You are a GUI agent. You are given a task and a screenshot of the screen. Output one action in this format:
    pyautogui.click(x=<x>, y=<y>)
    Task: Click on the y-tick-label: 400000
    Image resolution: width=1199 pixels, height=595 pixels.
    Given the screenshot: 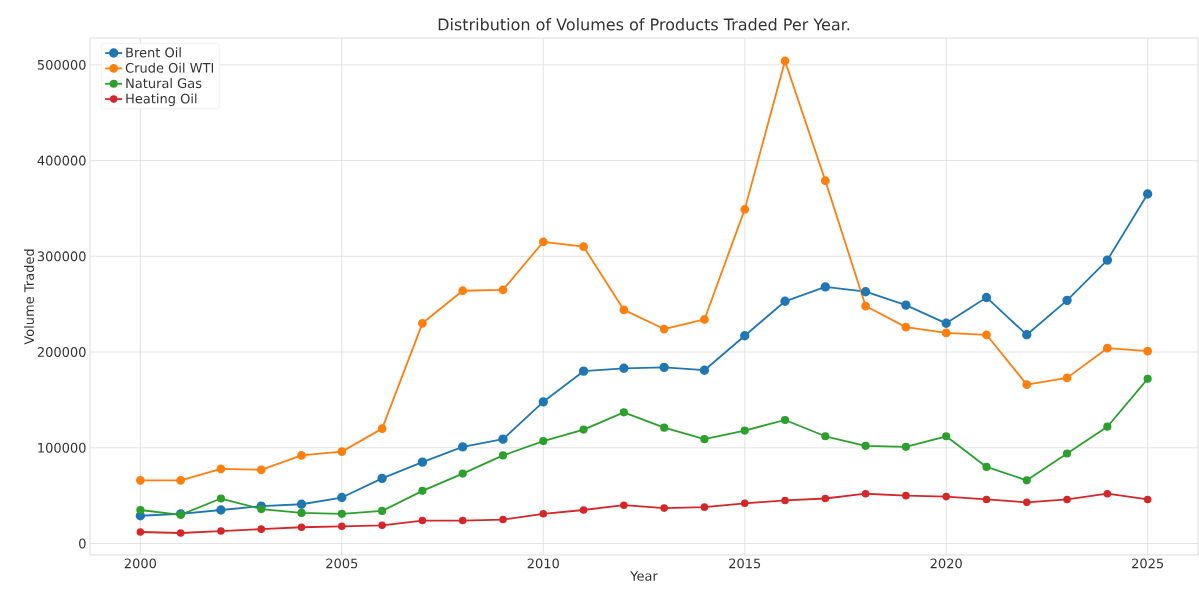 What is the action you would take?
    pyautogui.click(x=61, y=160)
    